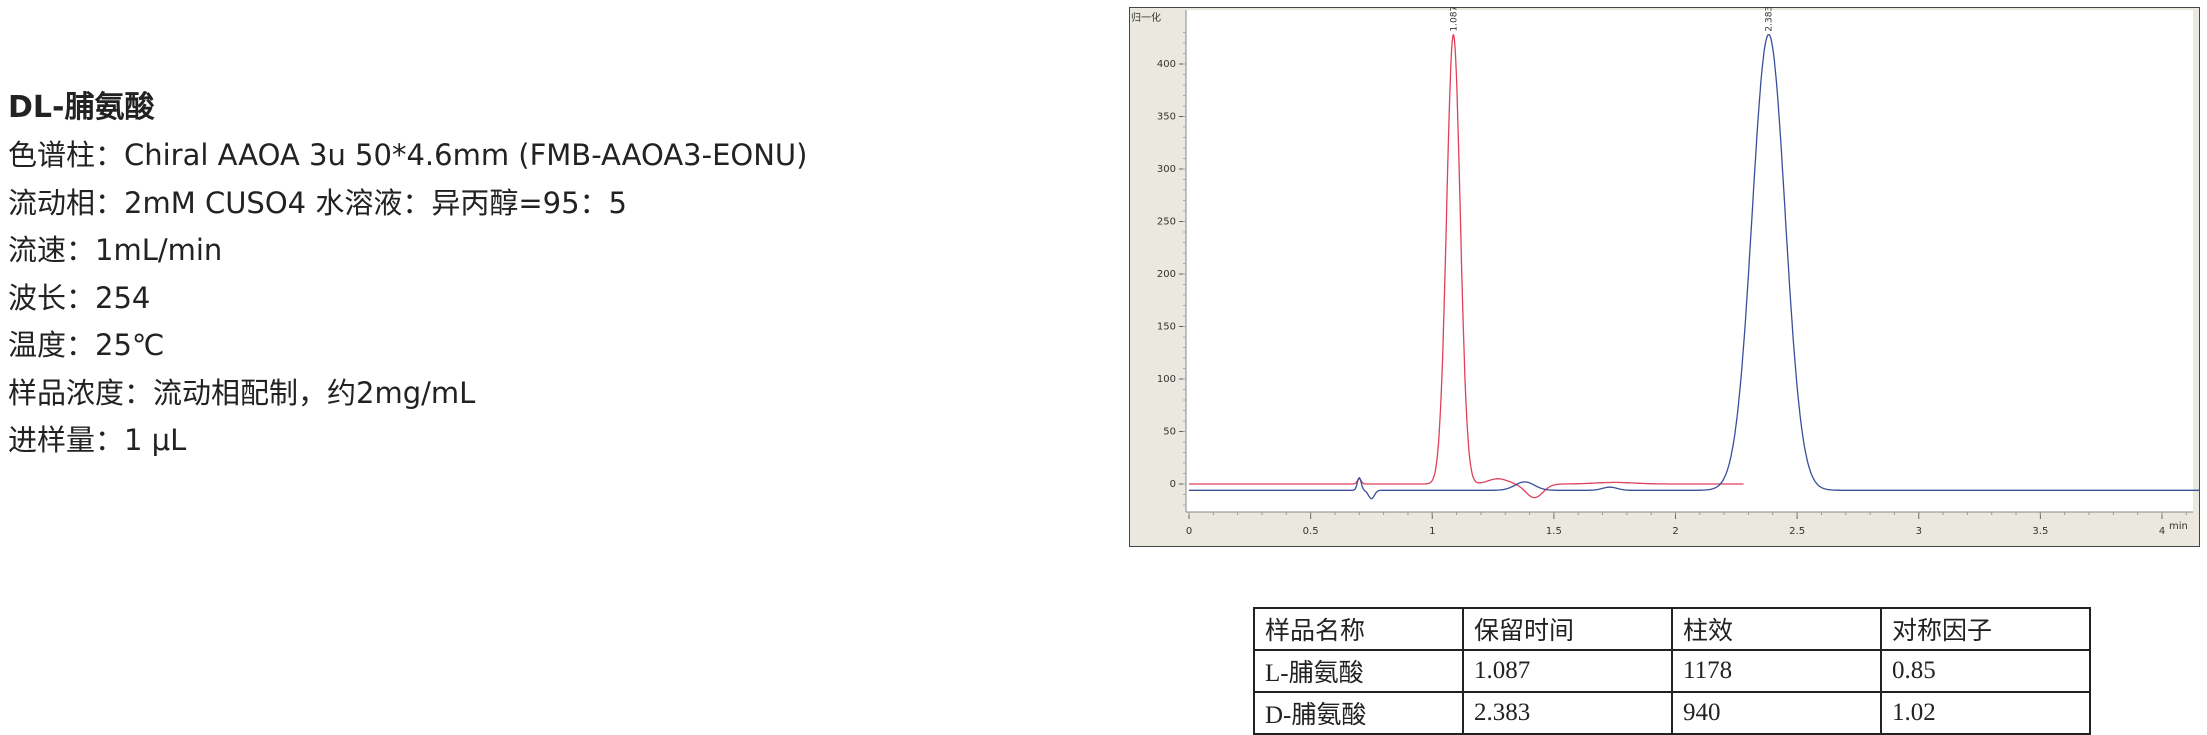  I want to click on table-cell: 940, so click(1776, 713).